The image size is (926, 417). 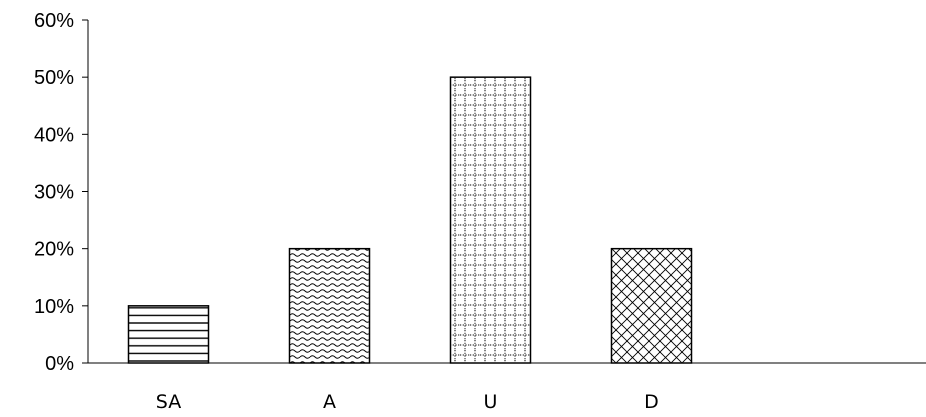 I want to click on y-tick-label: 40%, so click(x=54, y=135).